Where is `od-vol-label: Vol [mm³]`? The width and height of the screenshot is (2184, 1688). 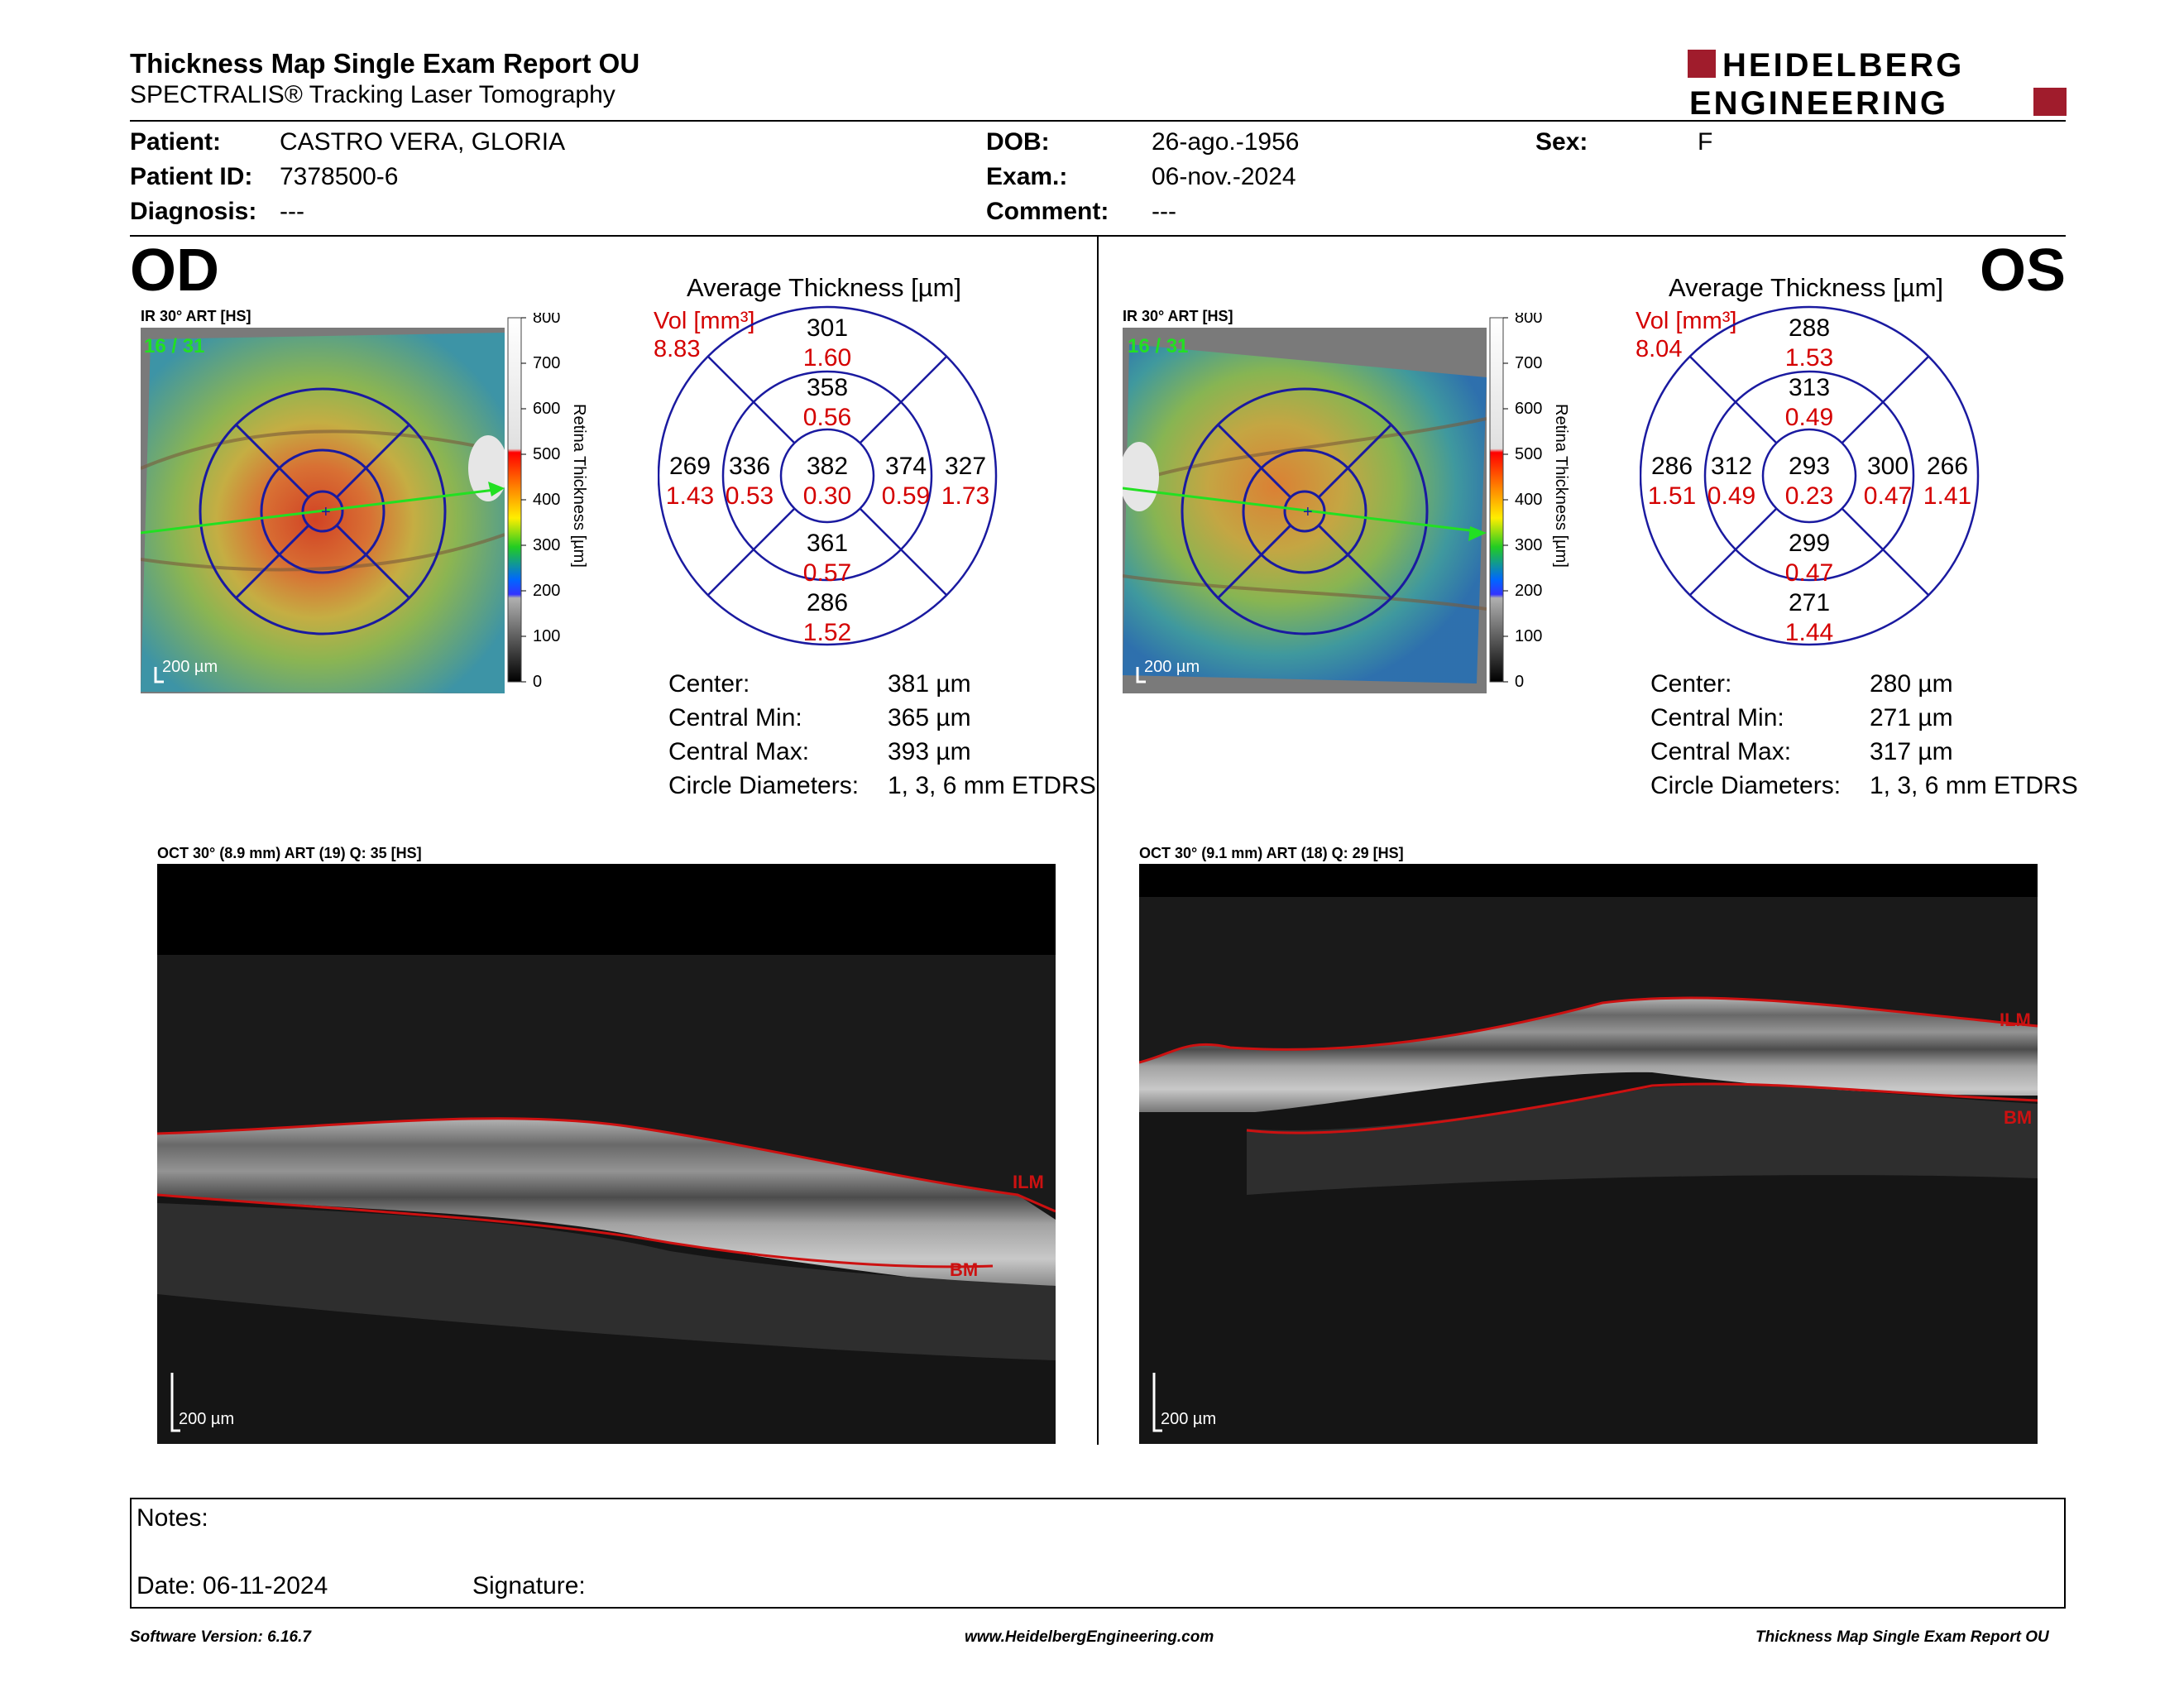
od-vol-label: Vol [mm³] is located at coordinates (704, 321).